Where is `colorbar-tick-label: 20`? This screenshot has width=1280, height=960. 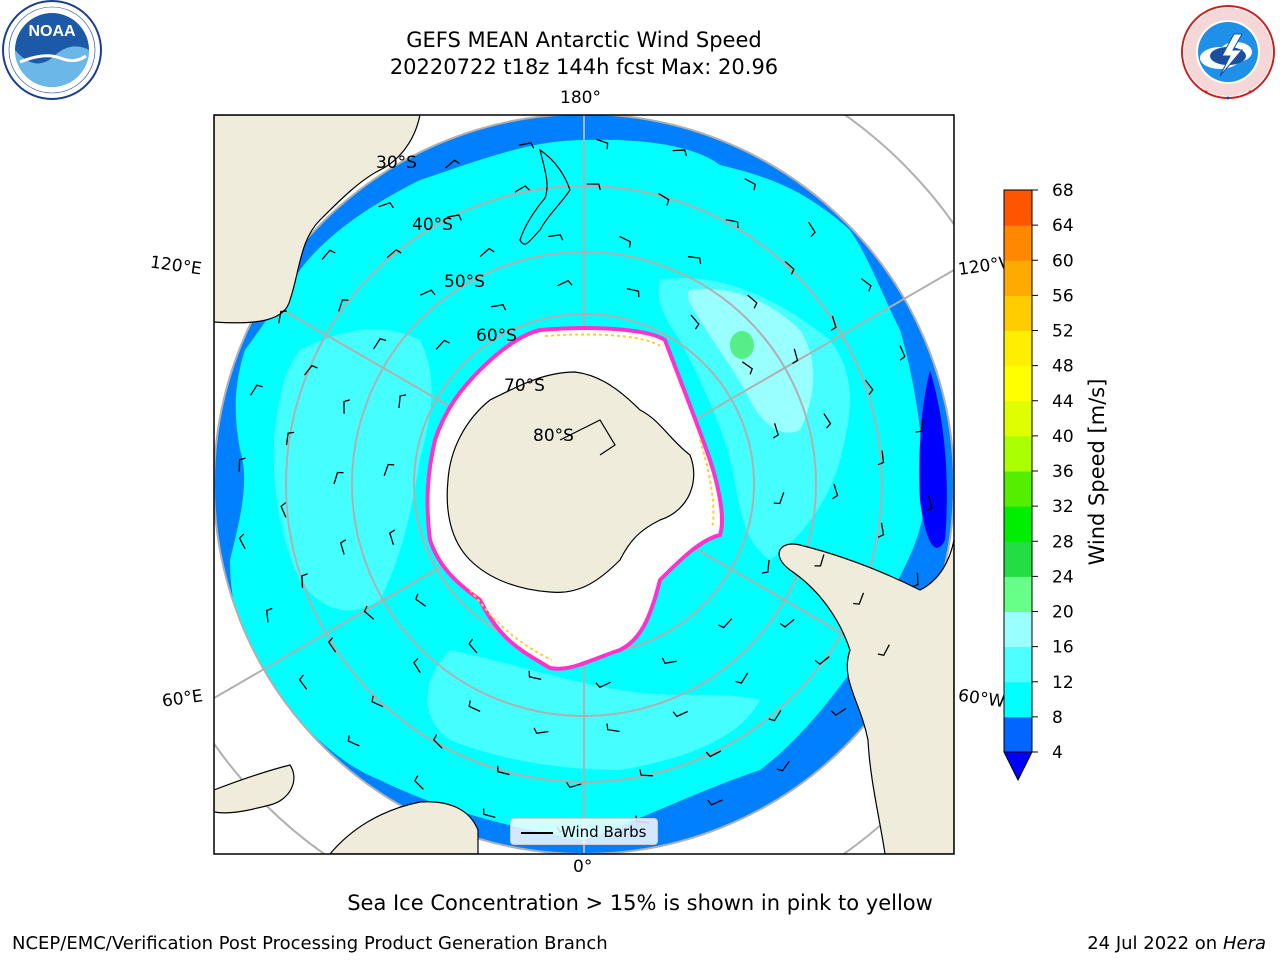 colorbar-tick-label: 20 is located at coordinates (1063, 613).